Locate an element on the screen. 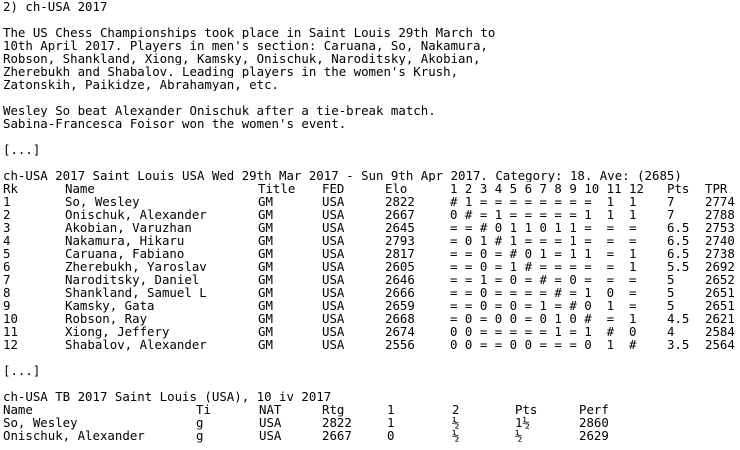  cell-points: 3.5 is located at coordinates (678, 344).